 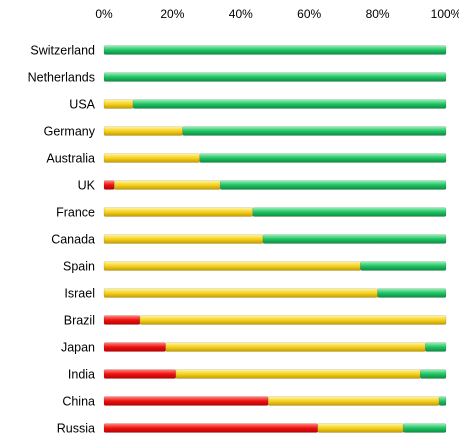 I want to click on category-label: Japan, so click(x=78, y=348).